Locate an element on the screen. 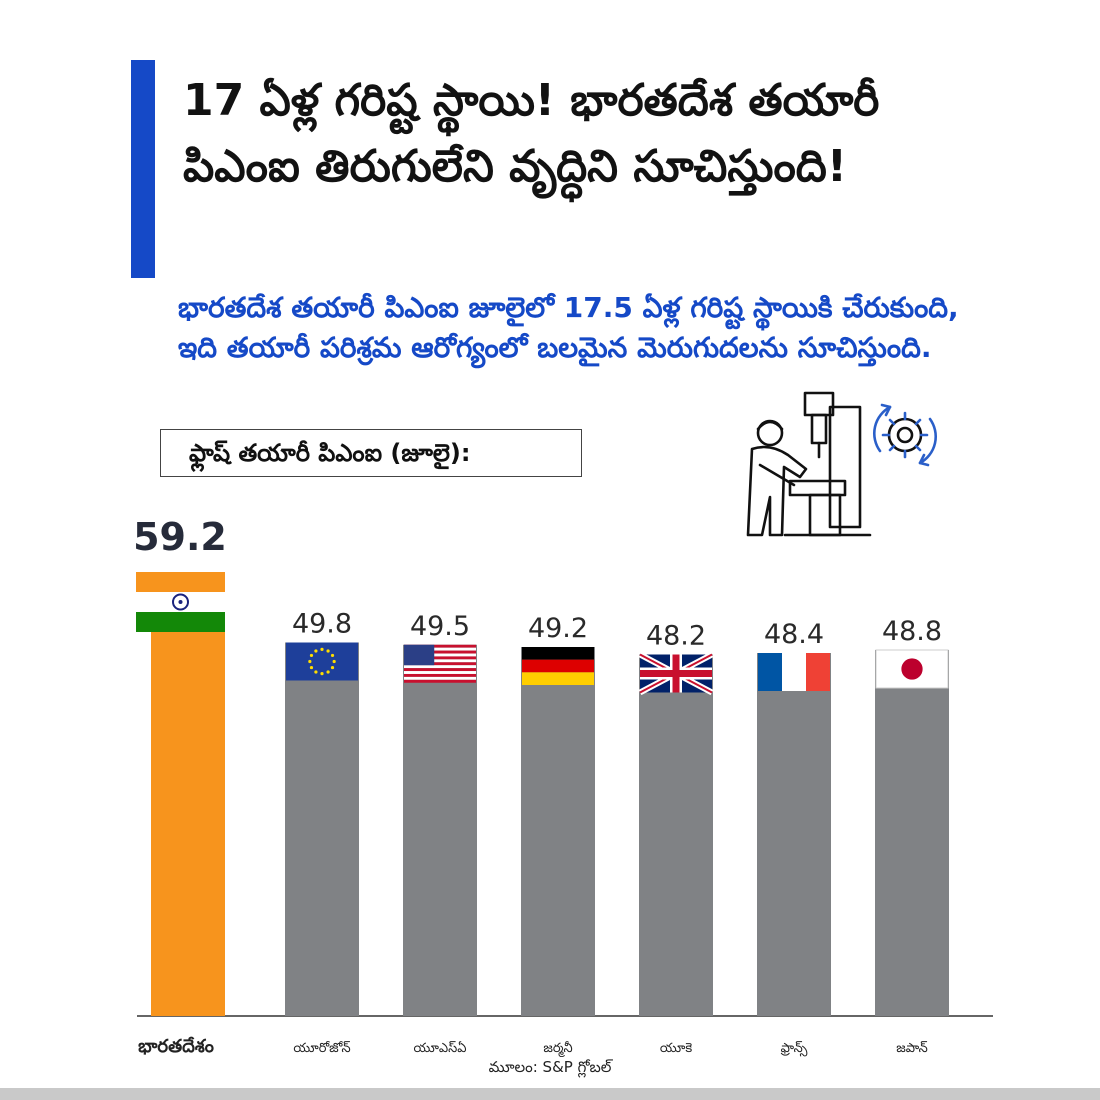 The width and height of the screenshot is (1100, 1100). bar-uk is located at coordinates (676, 835).